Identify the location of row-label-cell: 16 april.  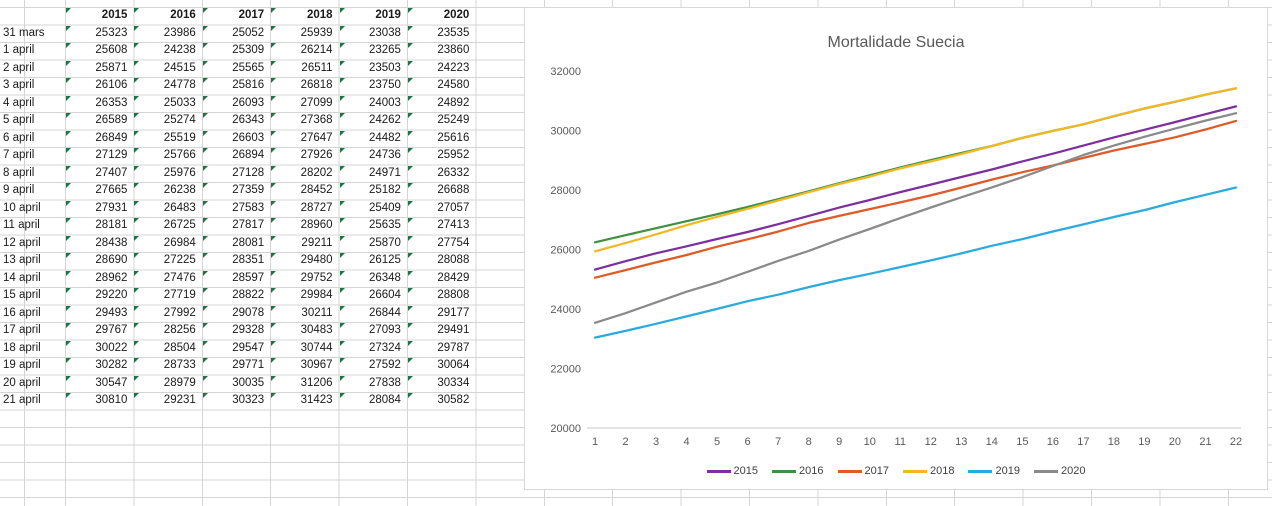
(22, 312).